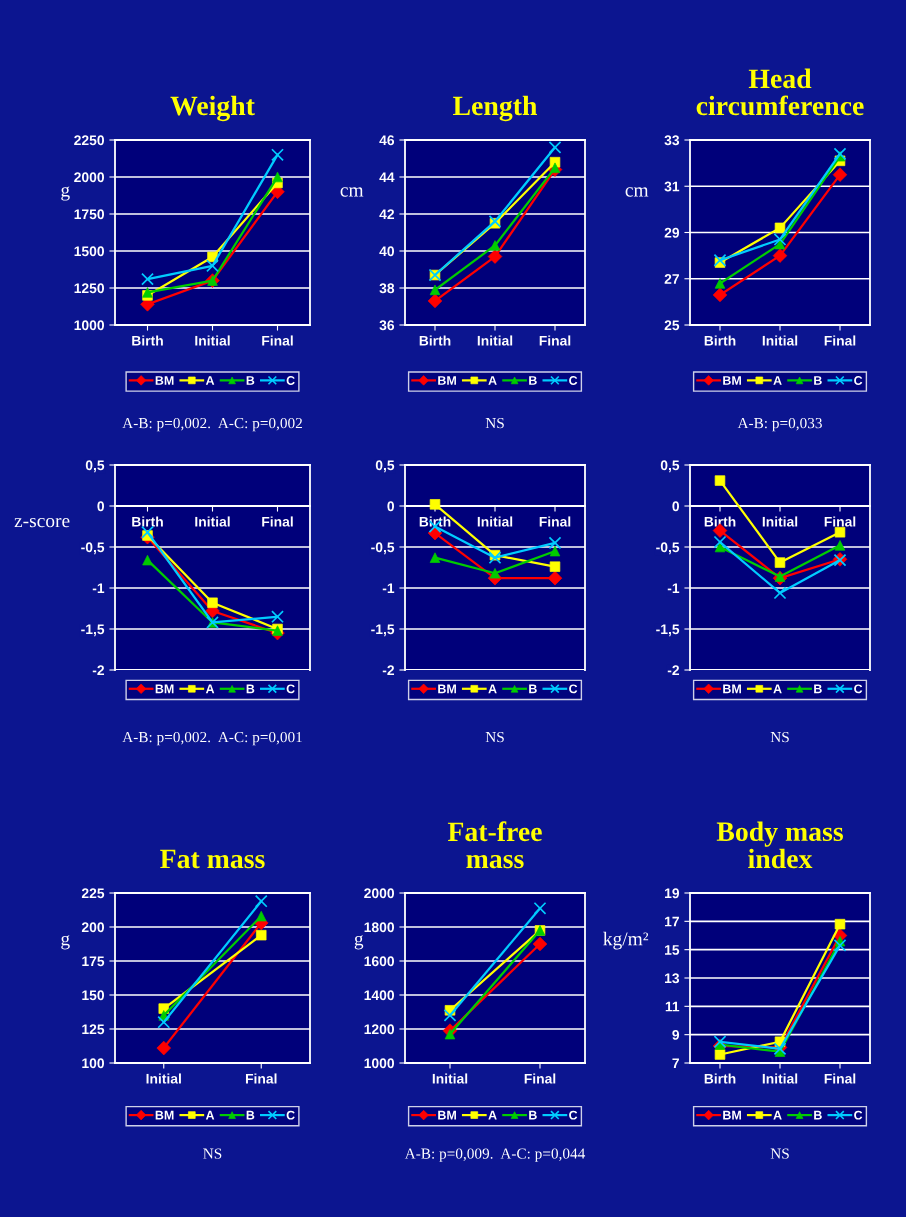 This screenshot has width=906, height=1217. Describe the element at coordinates (93, 893) in the screenshot. I see `y-tick-label: 225` at that location.